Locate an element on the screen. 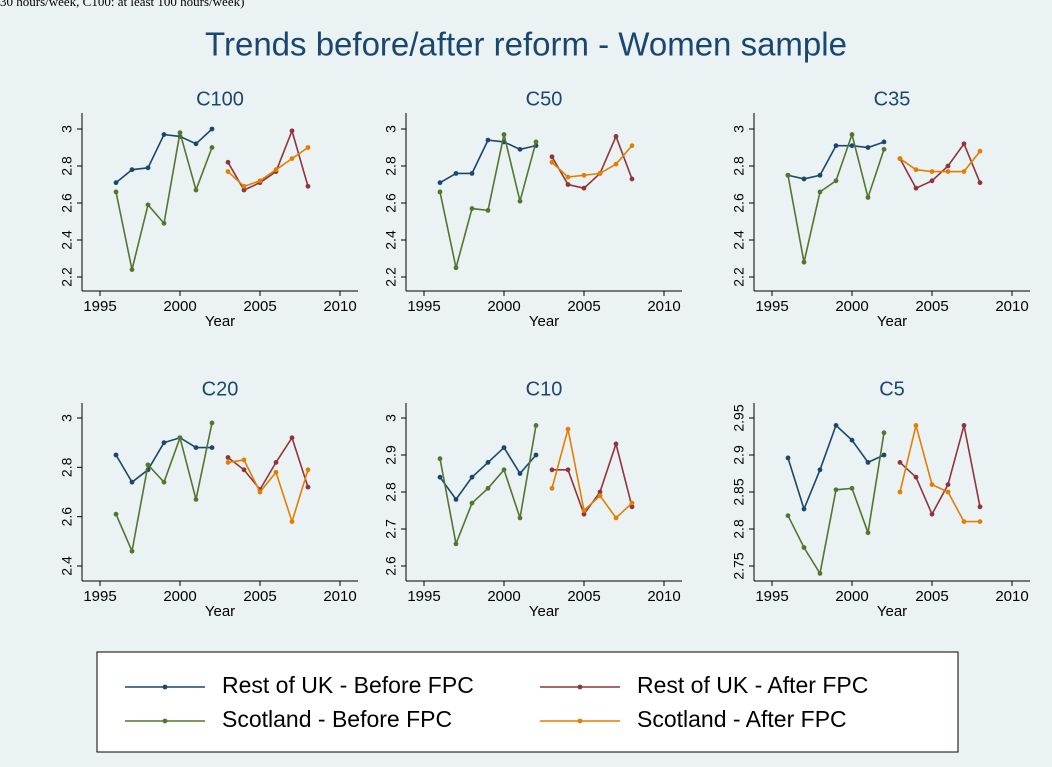 Image resolution: width=1052 pixels, height=767 pixels. legend-label: Scotland - Before FPC is located at coordinates (337, 719).